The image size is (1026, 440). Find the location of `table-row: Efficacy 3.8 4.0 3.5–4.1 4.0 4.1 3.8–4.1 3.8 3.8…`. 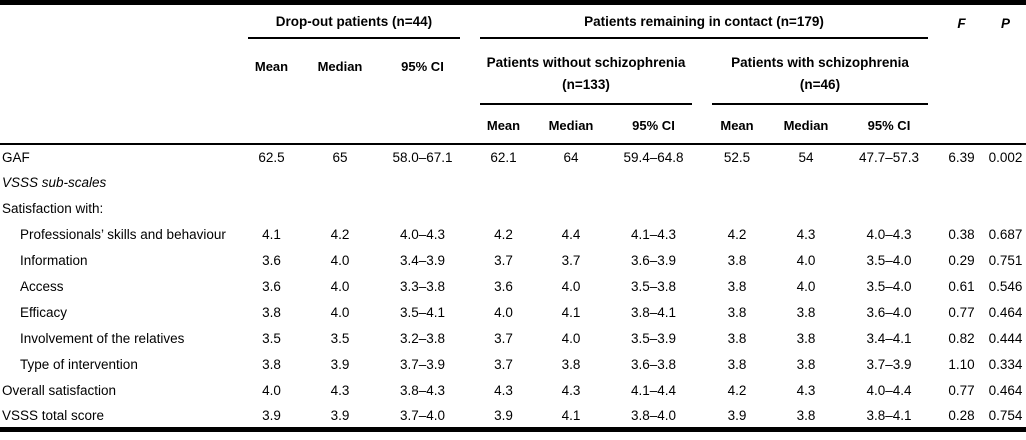

table-row: Efficacy 3.8 4.0 3.5–4.1 4.0 4.1 3.8–4.1 3.8 3.8… is located at coordinates (513, 313).